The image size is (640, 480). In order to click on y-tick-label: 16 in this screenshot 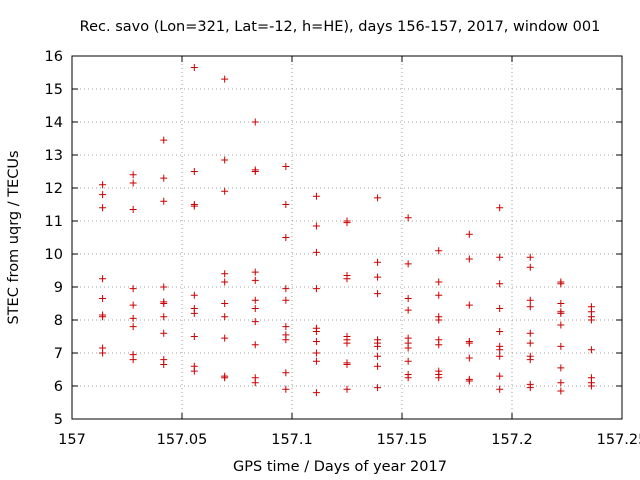, I will do `click(54, 57)`.